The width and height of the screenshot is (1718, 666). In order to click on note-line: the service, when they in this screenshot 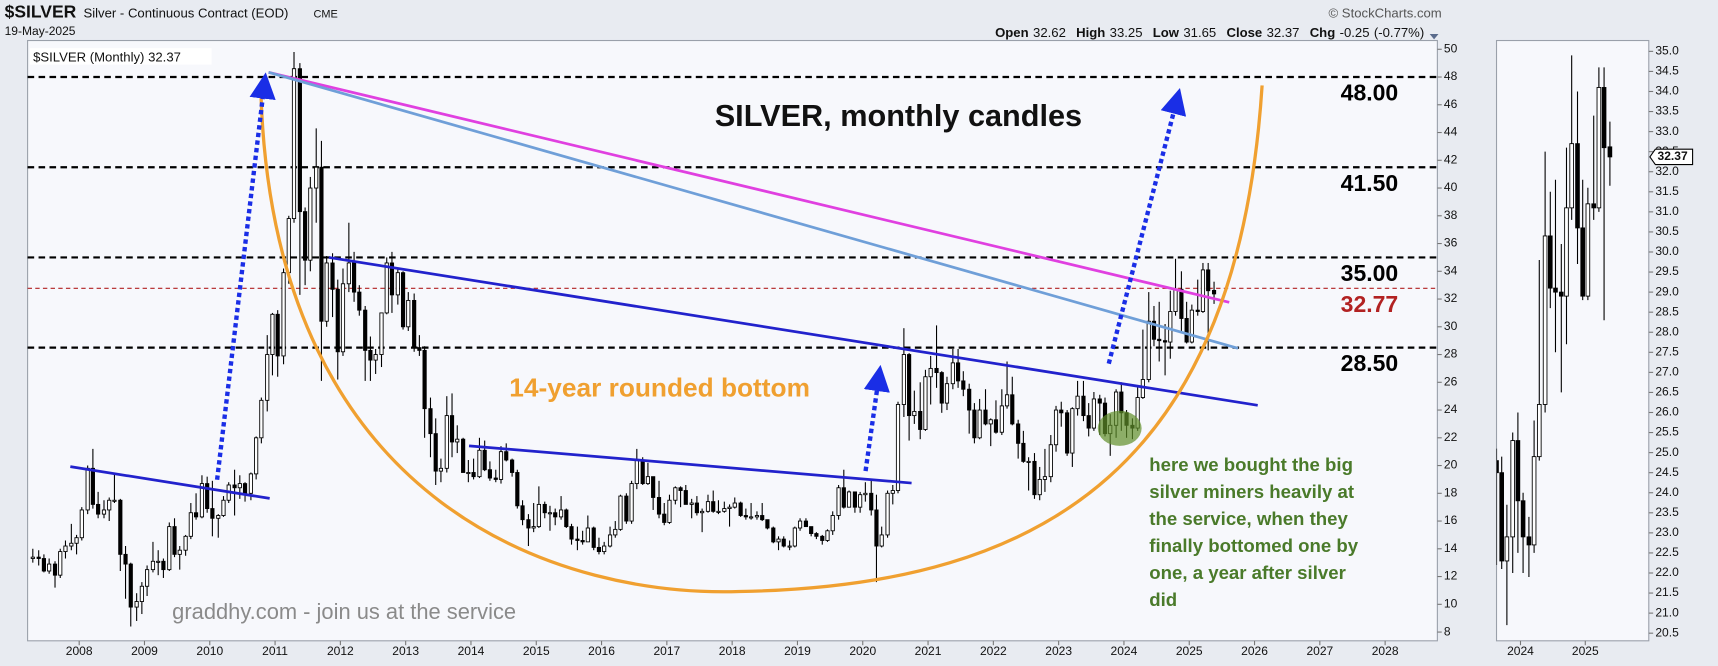, I will do `click(1248, 518)`.